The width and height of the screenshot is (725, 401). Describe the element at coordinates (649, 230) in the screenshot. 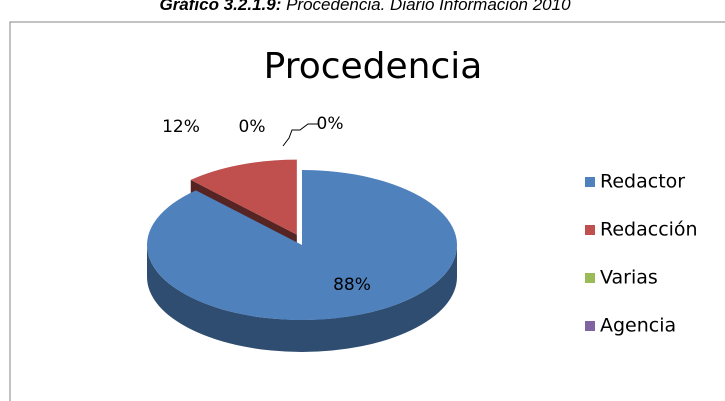

I see `legend-label: Redacción` at that location.